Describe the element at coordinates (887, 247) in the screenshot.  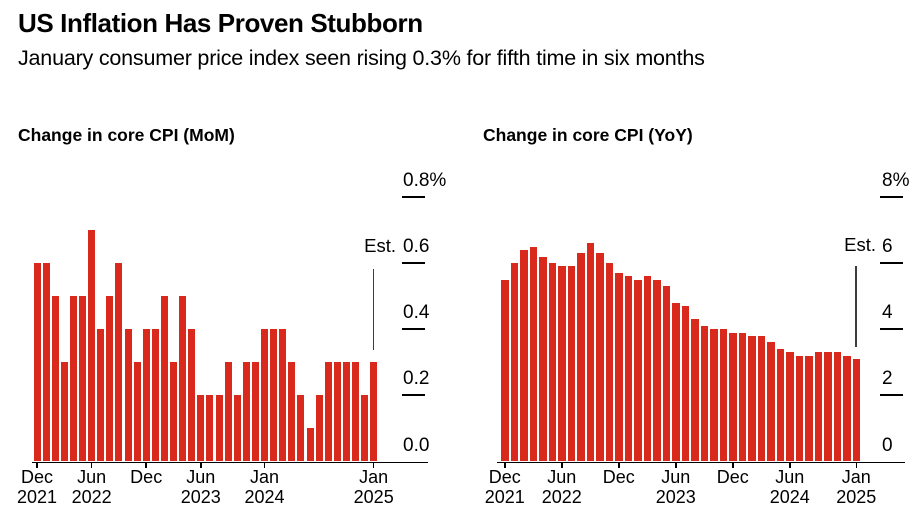
I see `y-tick-label: 6` at that location.